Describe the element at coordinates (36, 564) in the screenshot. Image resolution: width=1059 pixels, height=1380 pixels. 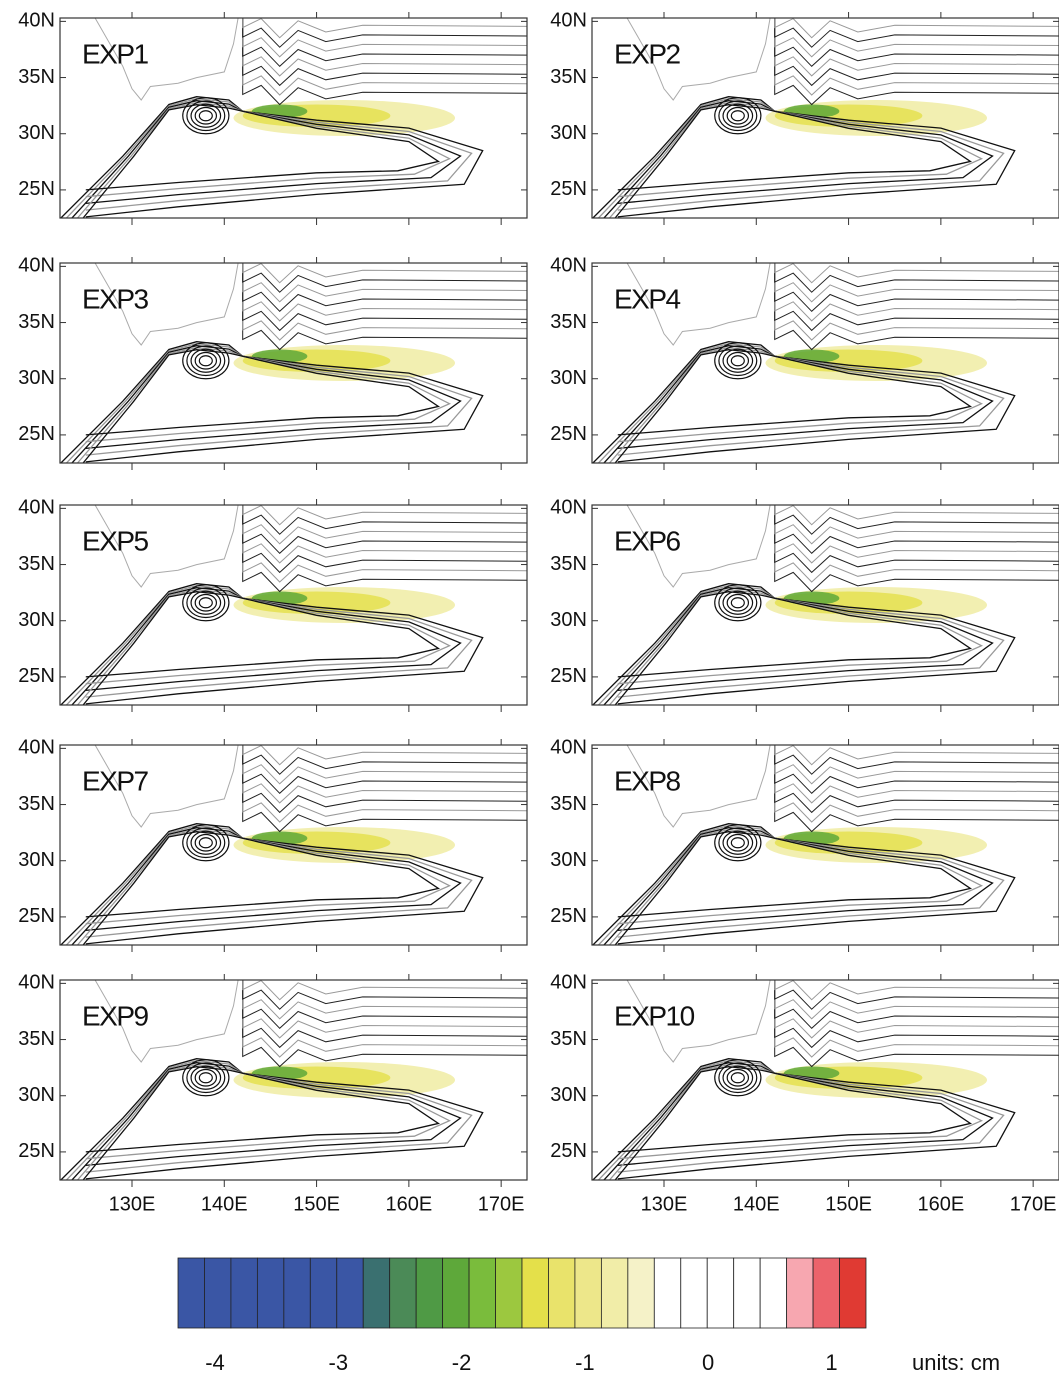
I see `lat-tick-label: 35N` at that location.